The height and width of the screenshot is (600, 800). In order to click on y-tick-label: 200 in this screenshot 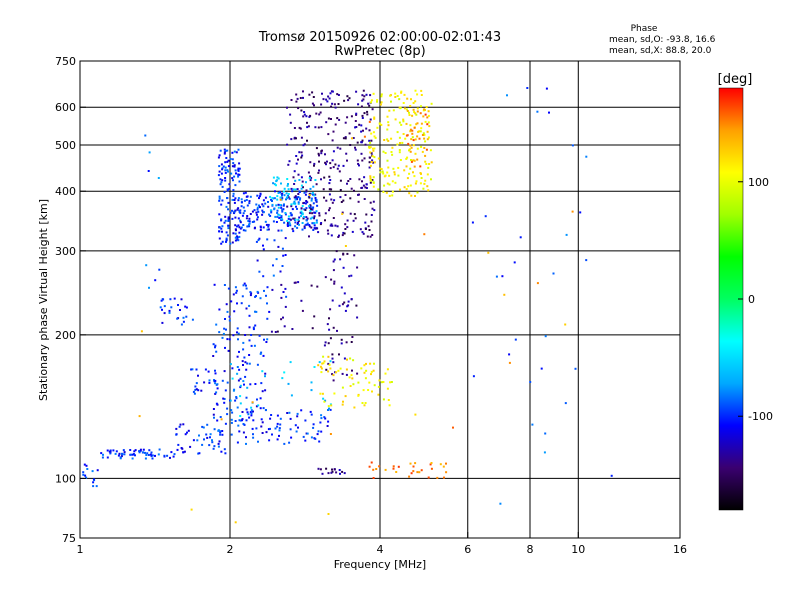, I will do `click(65, 335)`.